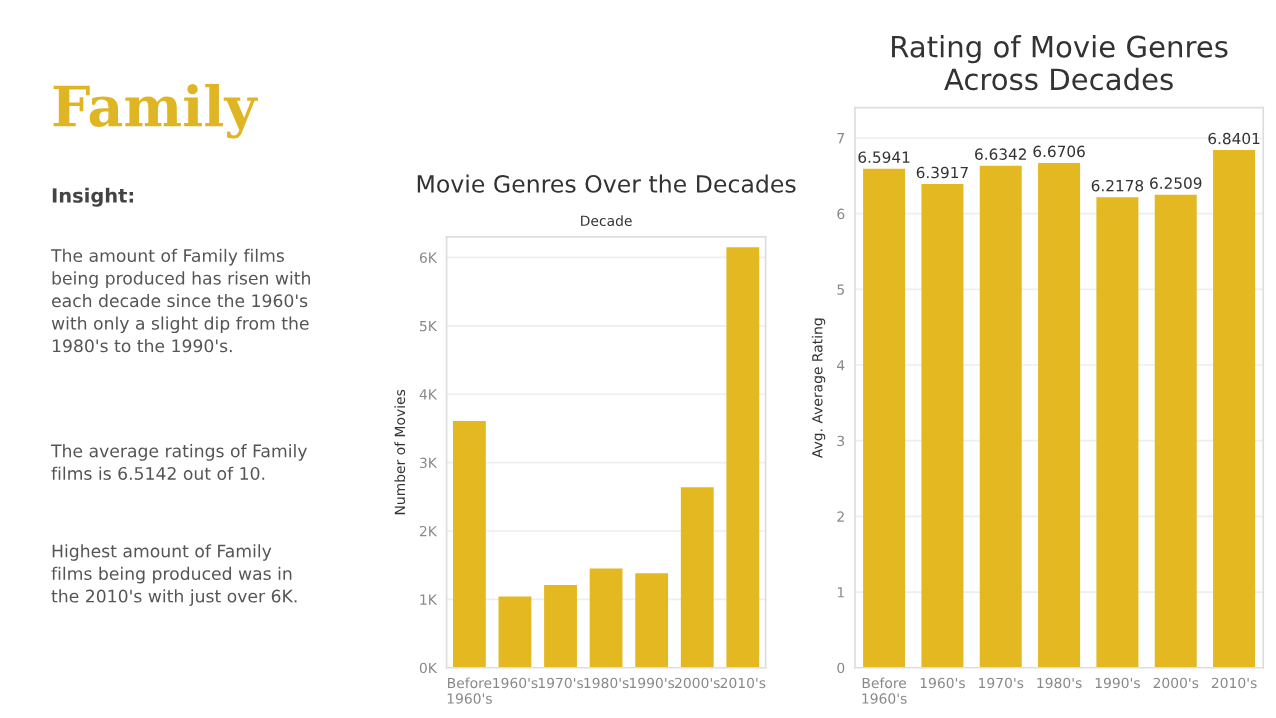  Describe the element at coordinates (1060, 63) in the screenshot. I see `chart-title: Rating of Movie Genres Across Decades` at that location.